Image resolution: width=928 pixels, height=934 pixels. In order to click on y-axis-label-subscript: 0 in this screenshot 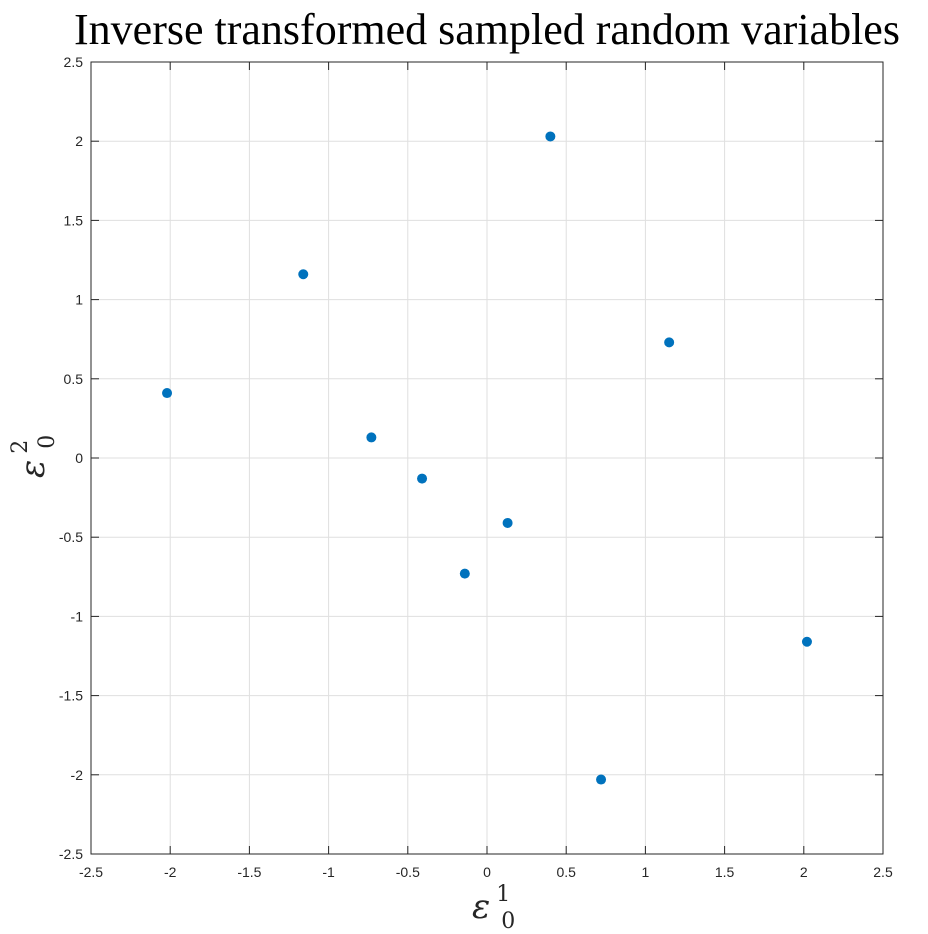, I will do `click(47, 442)`.